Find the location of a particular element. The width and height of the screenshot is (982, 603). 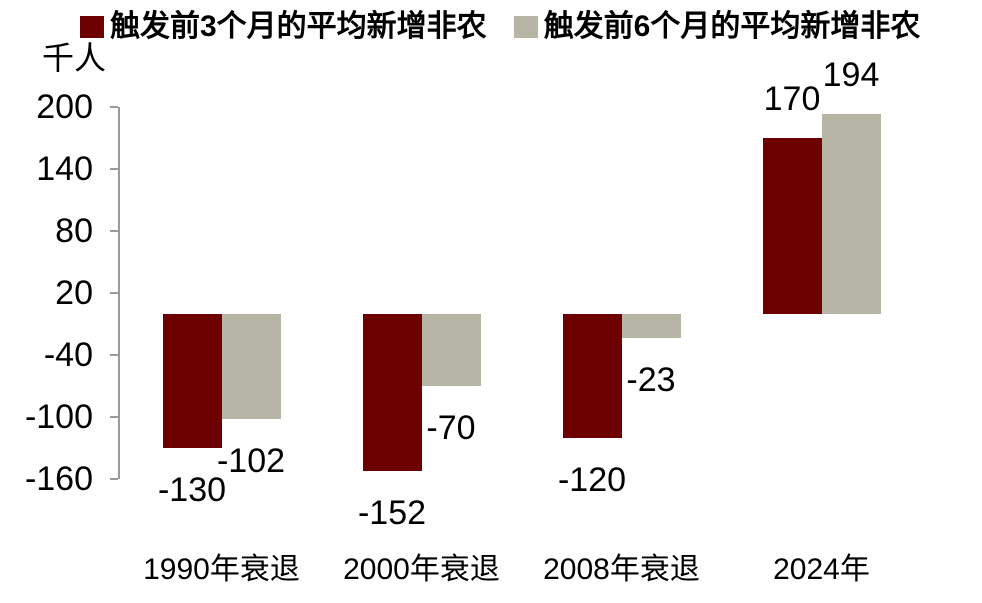

x-category-label: 2024年 is located at coordinates (821, 569).